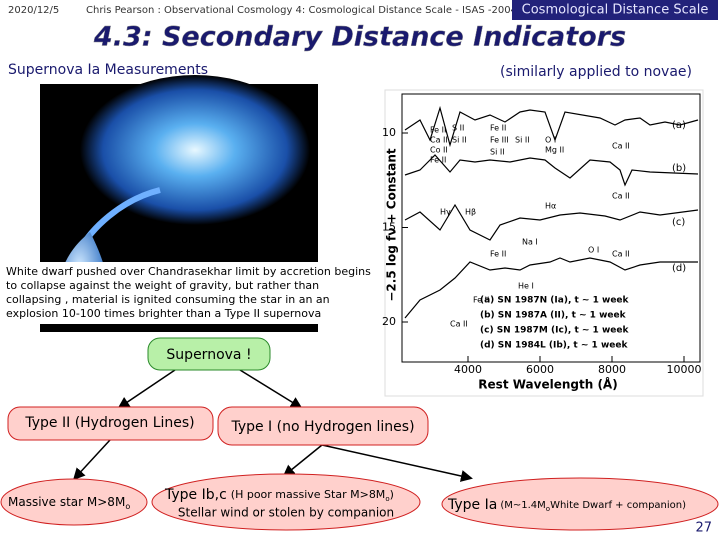 The width and height of the screenshot is (720, 544). What do you see at coordinates (703, 528) in the screenshot?
I see `page-number: 27` at bounding box center [703, 528].